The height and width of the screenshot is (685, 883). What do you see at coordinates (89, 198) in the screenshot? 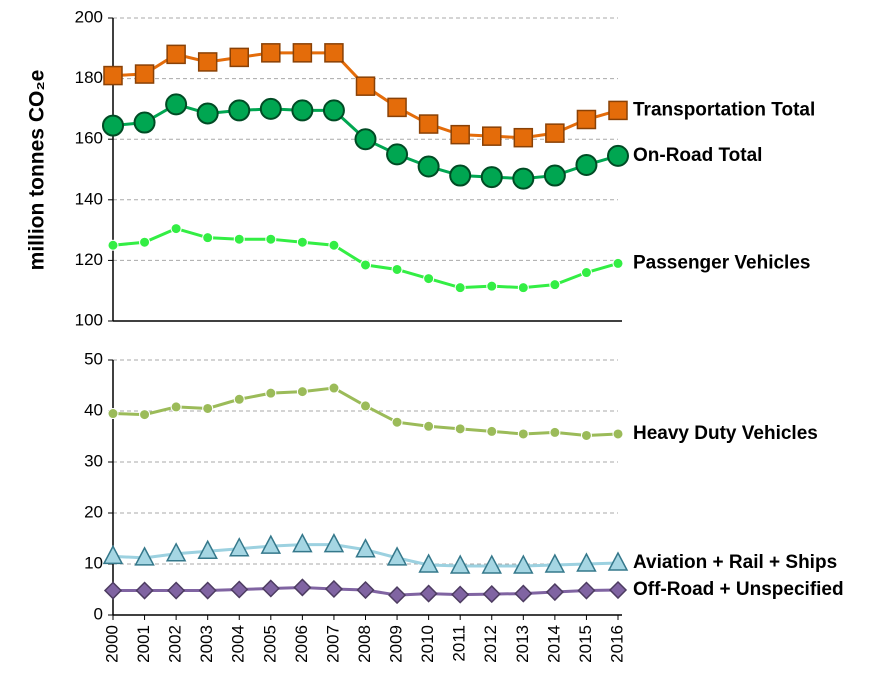
I see `y-tick-label: 140` at bounding box center [89, 198].